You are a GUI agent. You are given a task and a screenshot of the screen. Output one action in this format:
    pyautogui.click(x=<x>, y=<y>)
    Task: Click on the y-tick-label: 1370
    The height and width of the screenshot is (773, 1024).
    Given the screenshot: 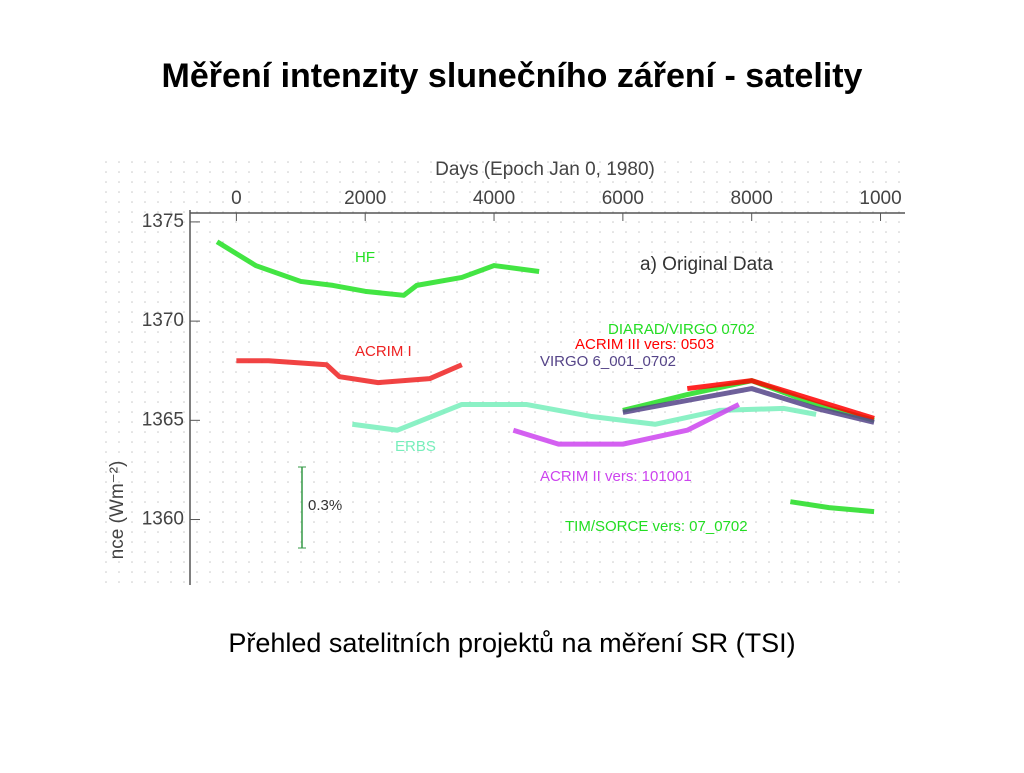 What is the action you would take?
    pyautogui.click(x=163, y=320)
    